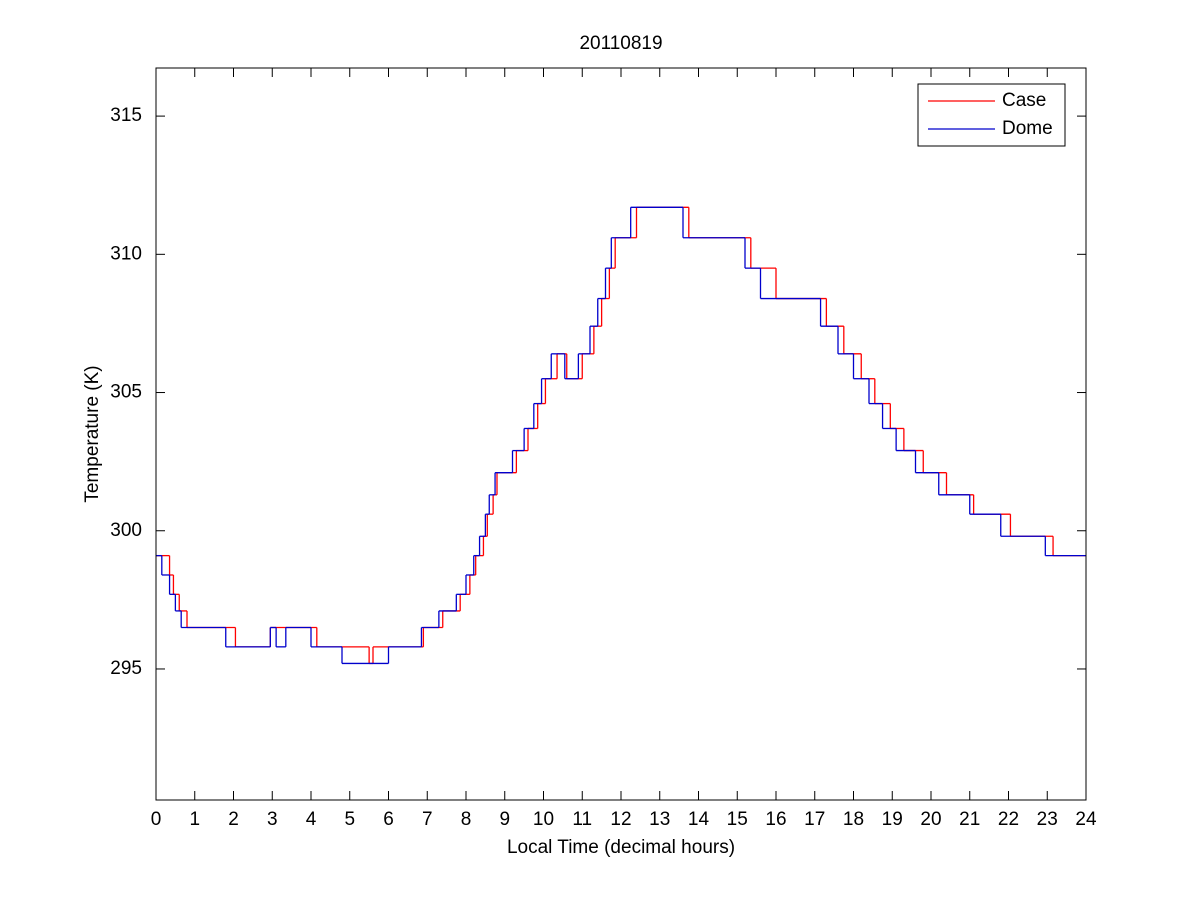 The image size is (1200, 900). Describe the element at coordinates (272, 819) in the screenshot. I see `x-tick-label: 3` at that location.